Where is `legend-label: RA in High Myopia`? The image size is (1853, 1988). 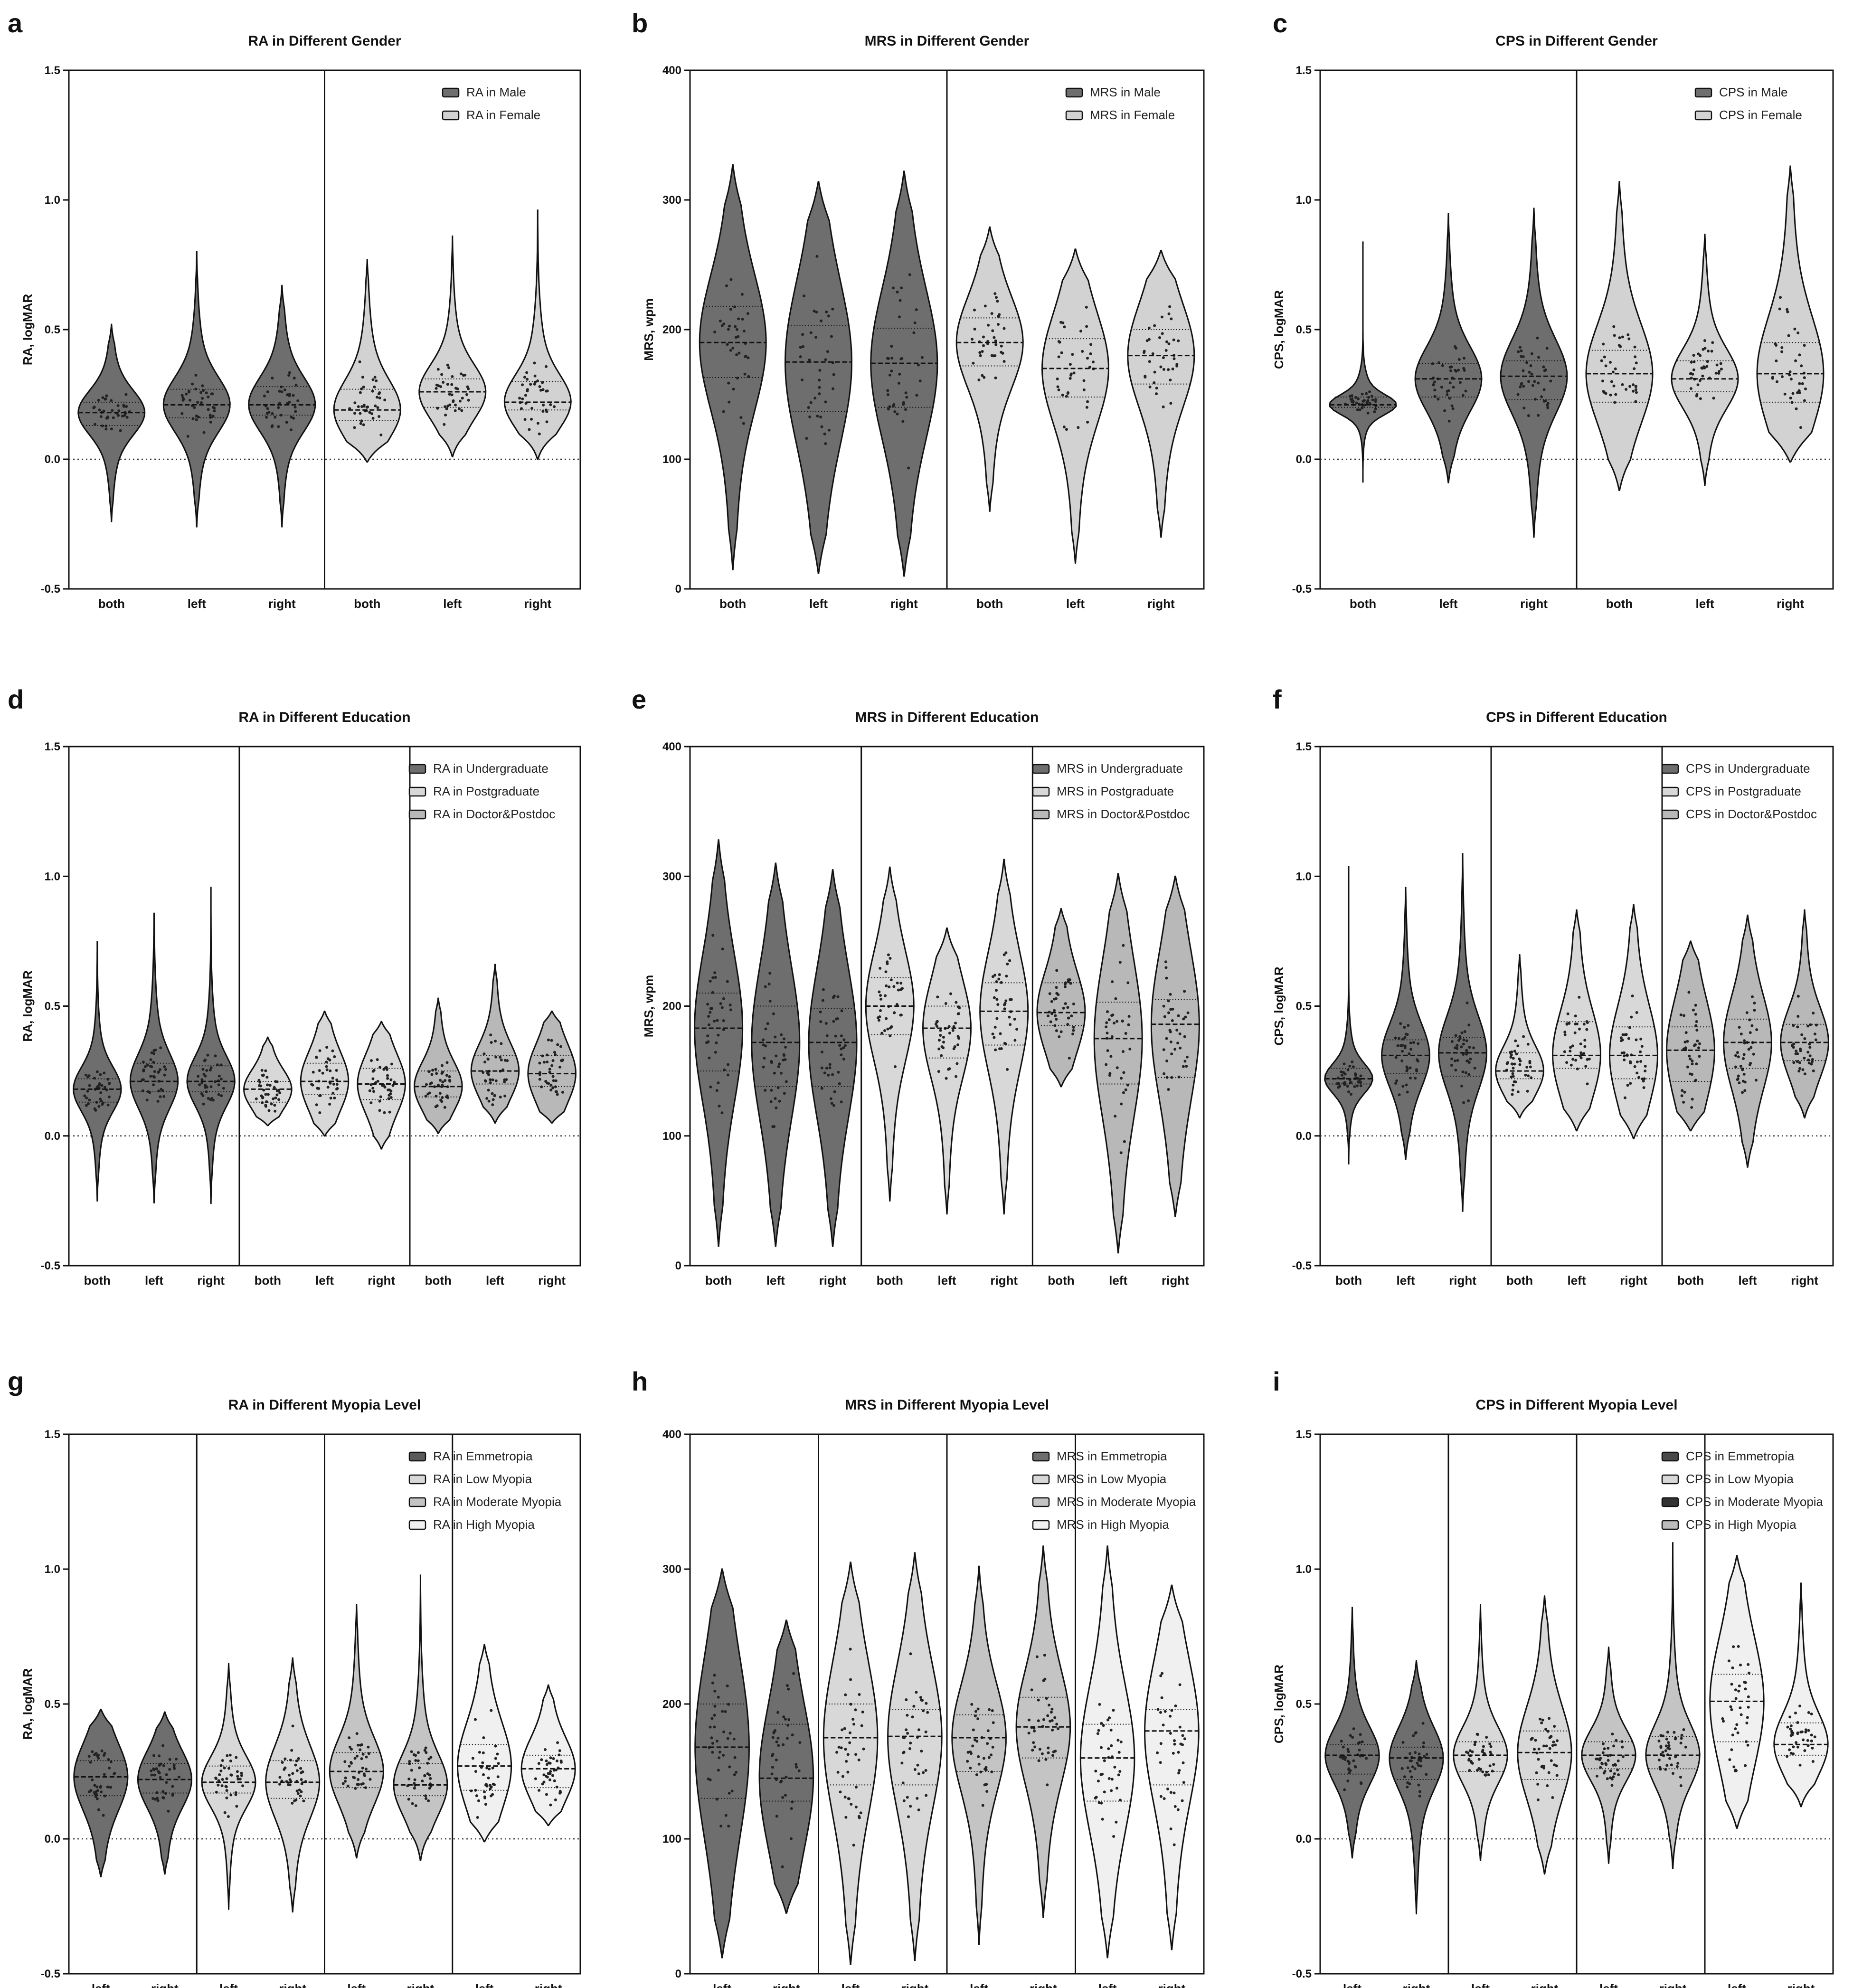 legend-label: RA in High Myopia is located at coordinates (484, 1525).